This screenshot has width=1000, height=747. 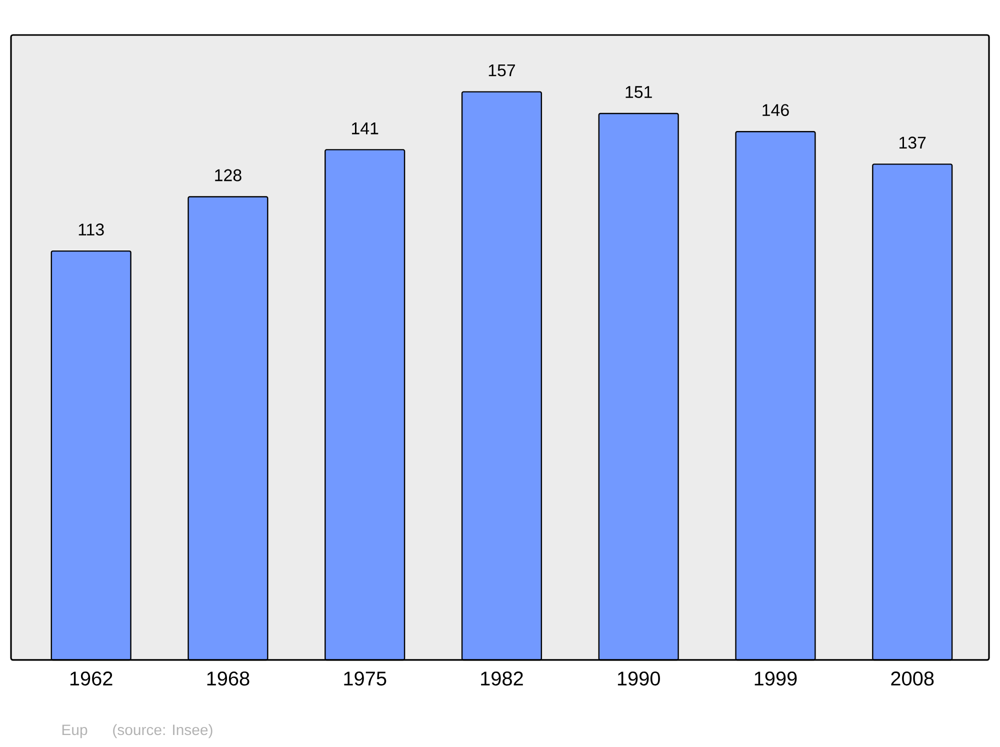 I want to click on text: Eup, so click(x=75, y=731).